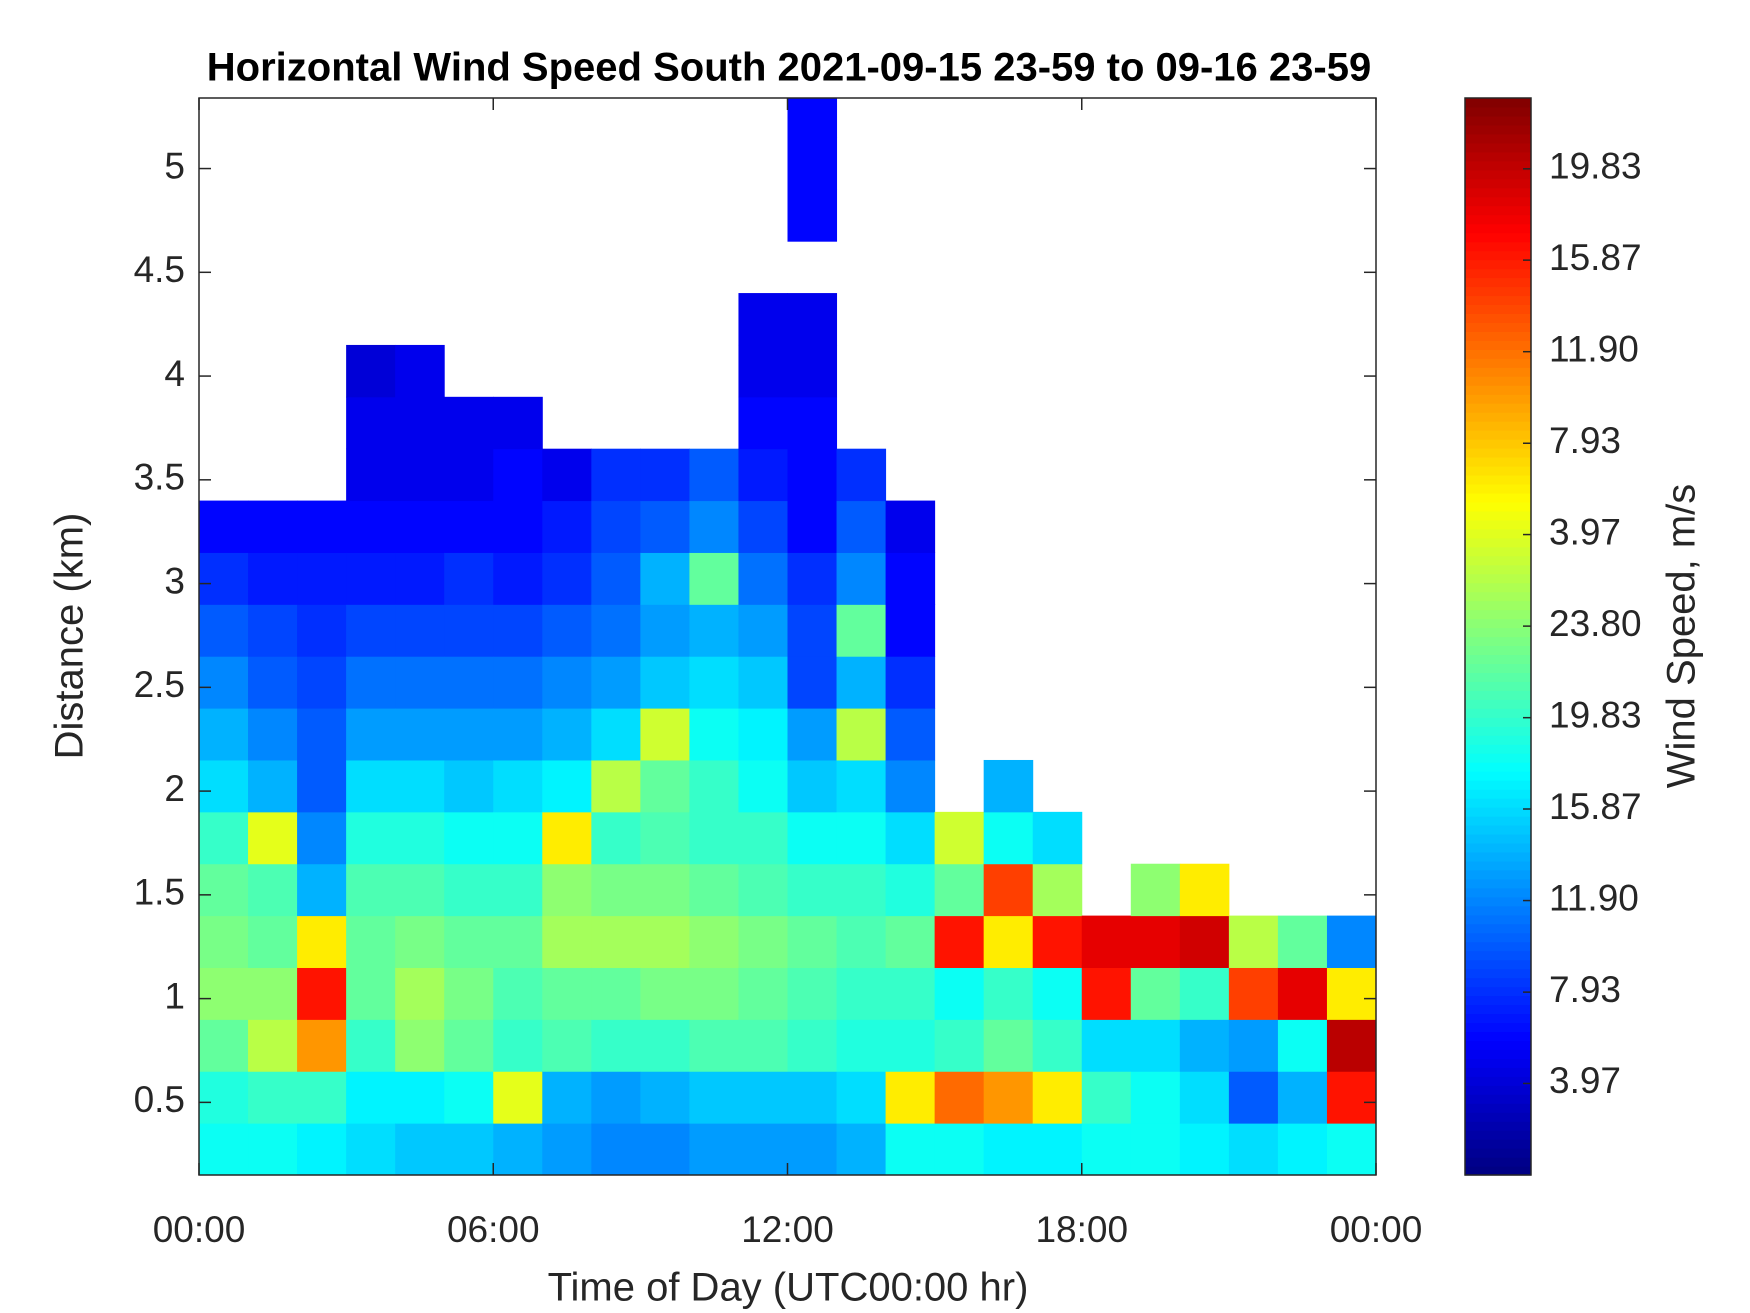 The image size is (1750, 1313). What do you see at coordinates (174, 580) in the screenshot?
I see `y-tick-label: 3` at bounding box center [174, 580].